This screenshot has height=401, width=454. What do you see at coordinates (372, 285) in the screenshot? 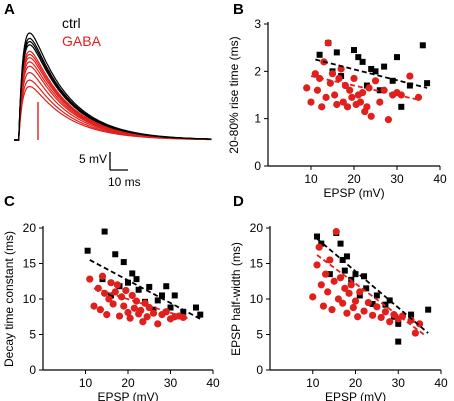
I see `ctrl-trend-line-d` at bounding box center [372, 285].